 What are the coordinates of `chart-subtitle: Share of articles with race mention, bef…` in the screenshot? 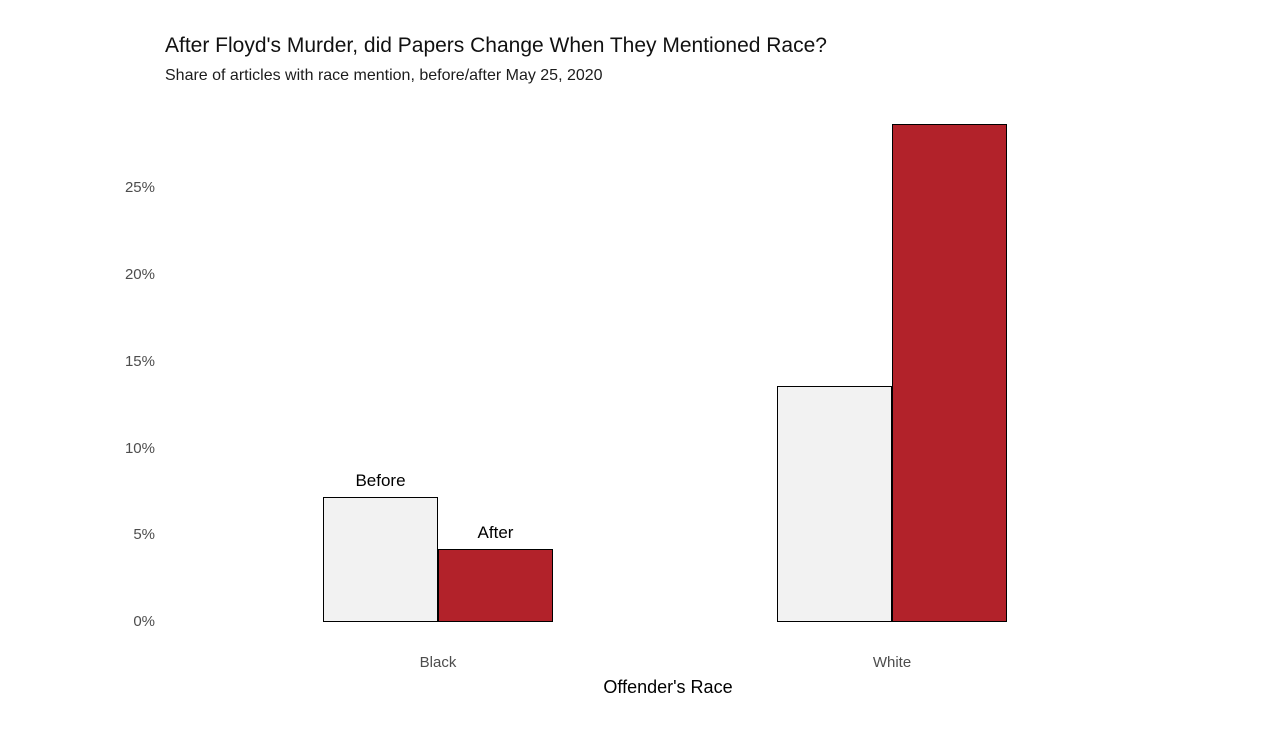 It's located at (384, 75).